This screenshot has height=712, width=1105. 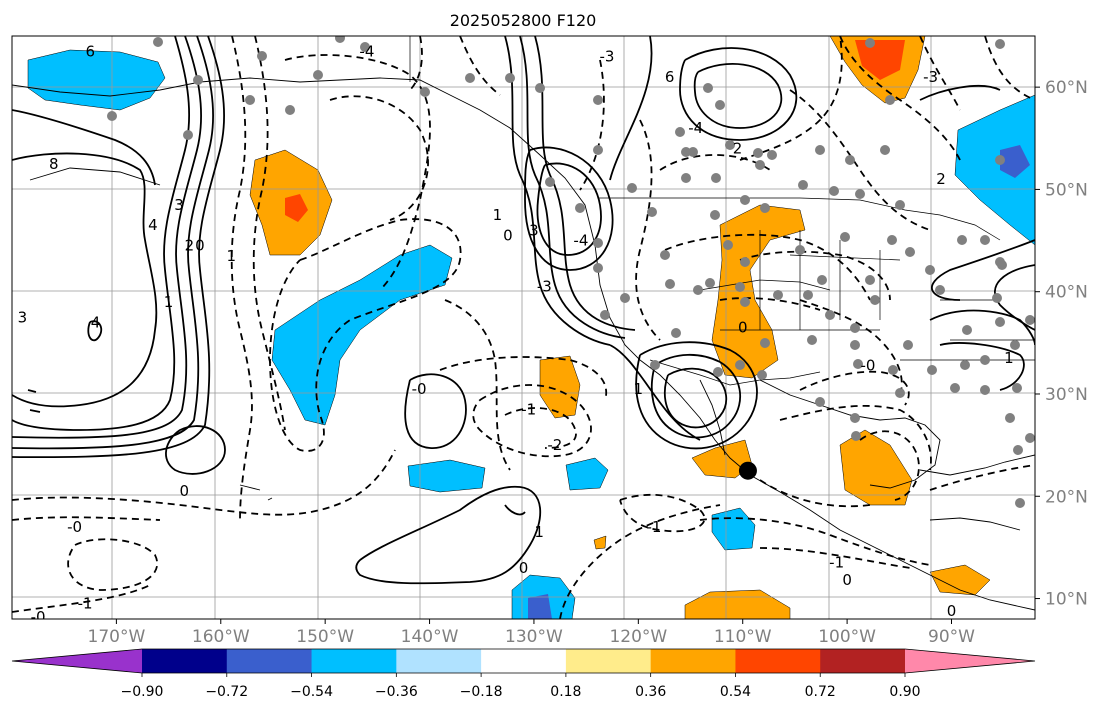 I want to click on lon-tick-label: 160°W, so click(x=221, y=637).